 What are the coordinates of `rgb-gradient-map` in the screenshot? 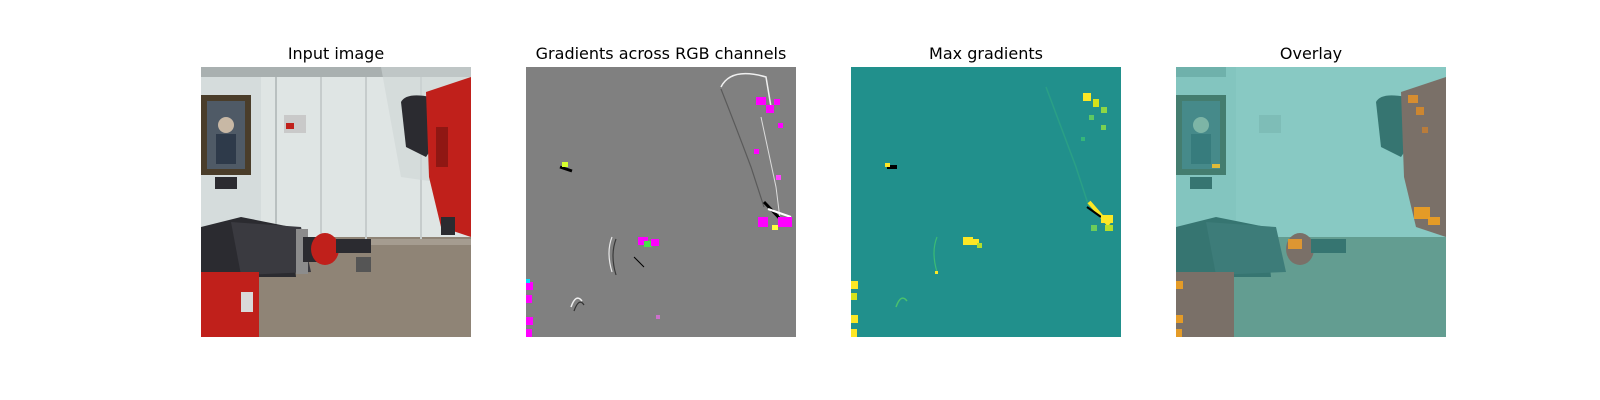 It's located at (661, 202).